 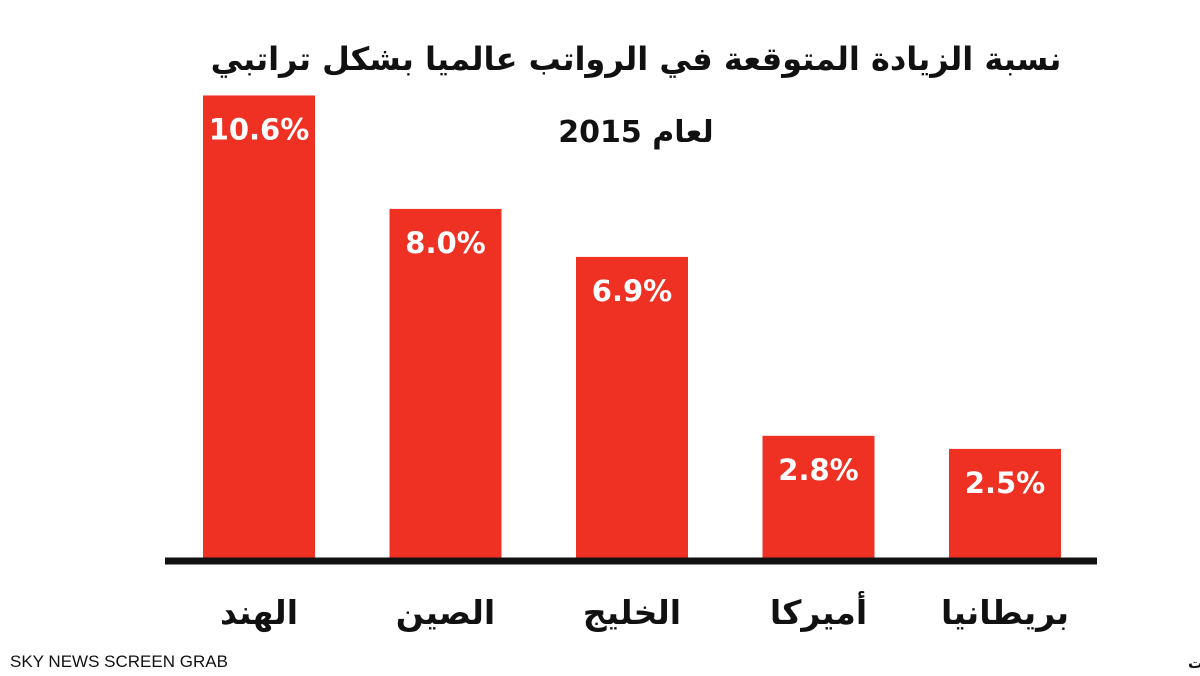 I want to click on source-note: المصدر: غلف تالنت، هيه غروب ، أون هيوت, so click(x=1194, y=662).